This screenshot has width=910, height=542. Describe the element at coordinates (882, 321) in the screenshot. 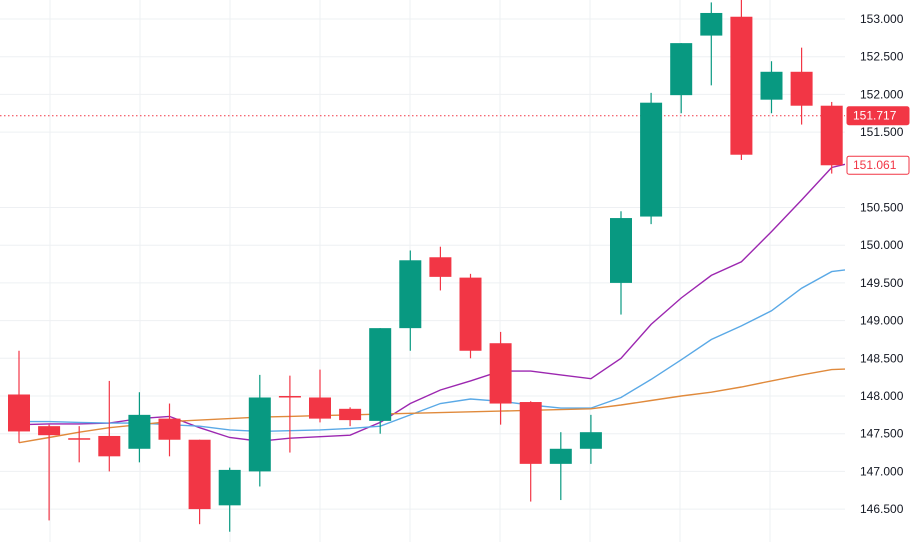

I see `price-tick-label: 149.000` at that location.